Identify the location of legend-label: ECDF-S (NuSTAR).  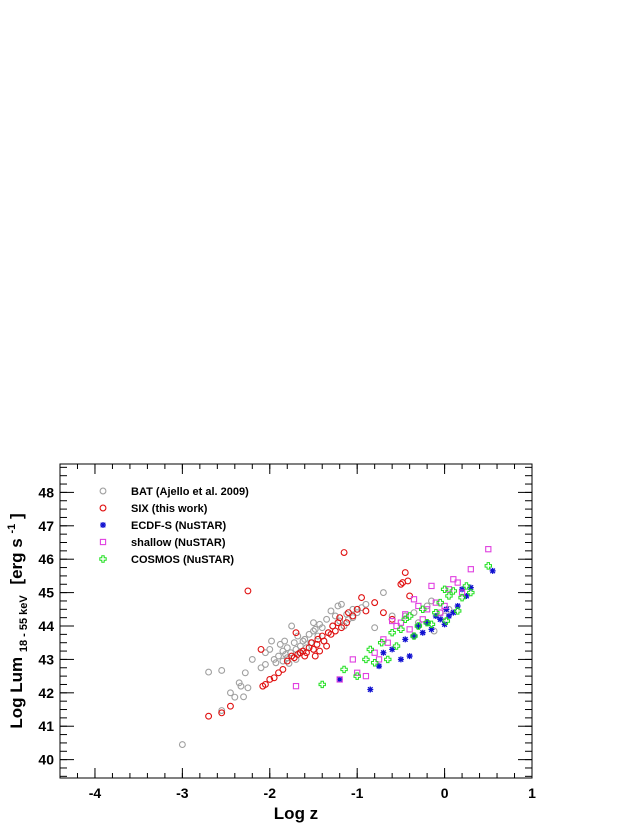
(178, 526).